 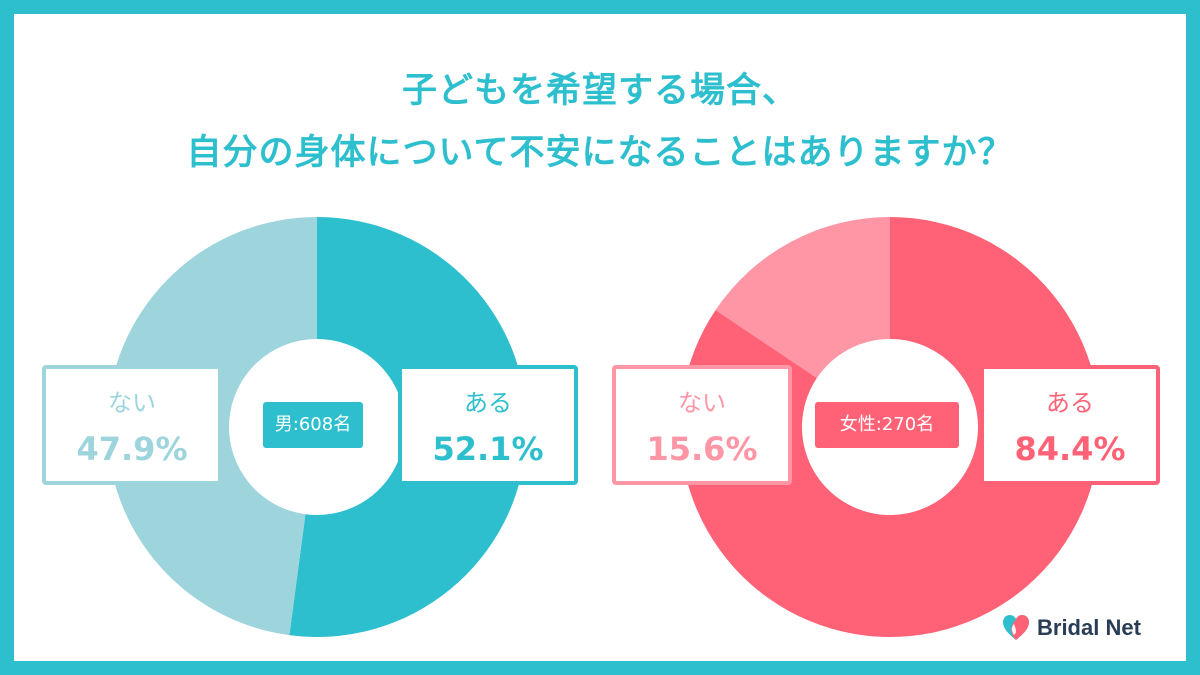 What do you see at coordinates (1070, 425) in the screenshot?
I see `female-yes-label-box: ある 84.4%` at bounding box center [1070, 425].